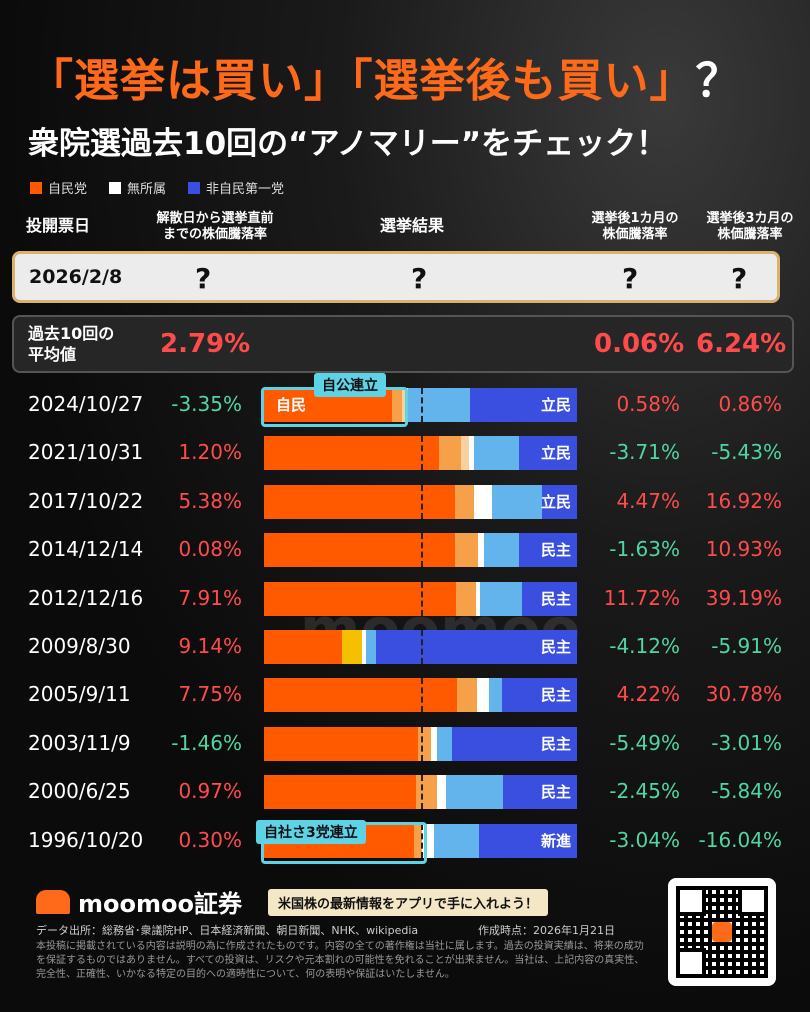 The image size is (810, 1012). I want to click on prediction-date: 2026/2/8, so click(76, 277).